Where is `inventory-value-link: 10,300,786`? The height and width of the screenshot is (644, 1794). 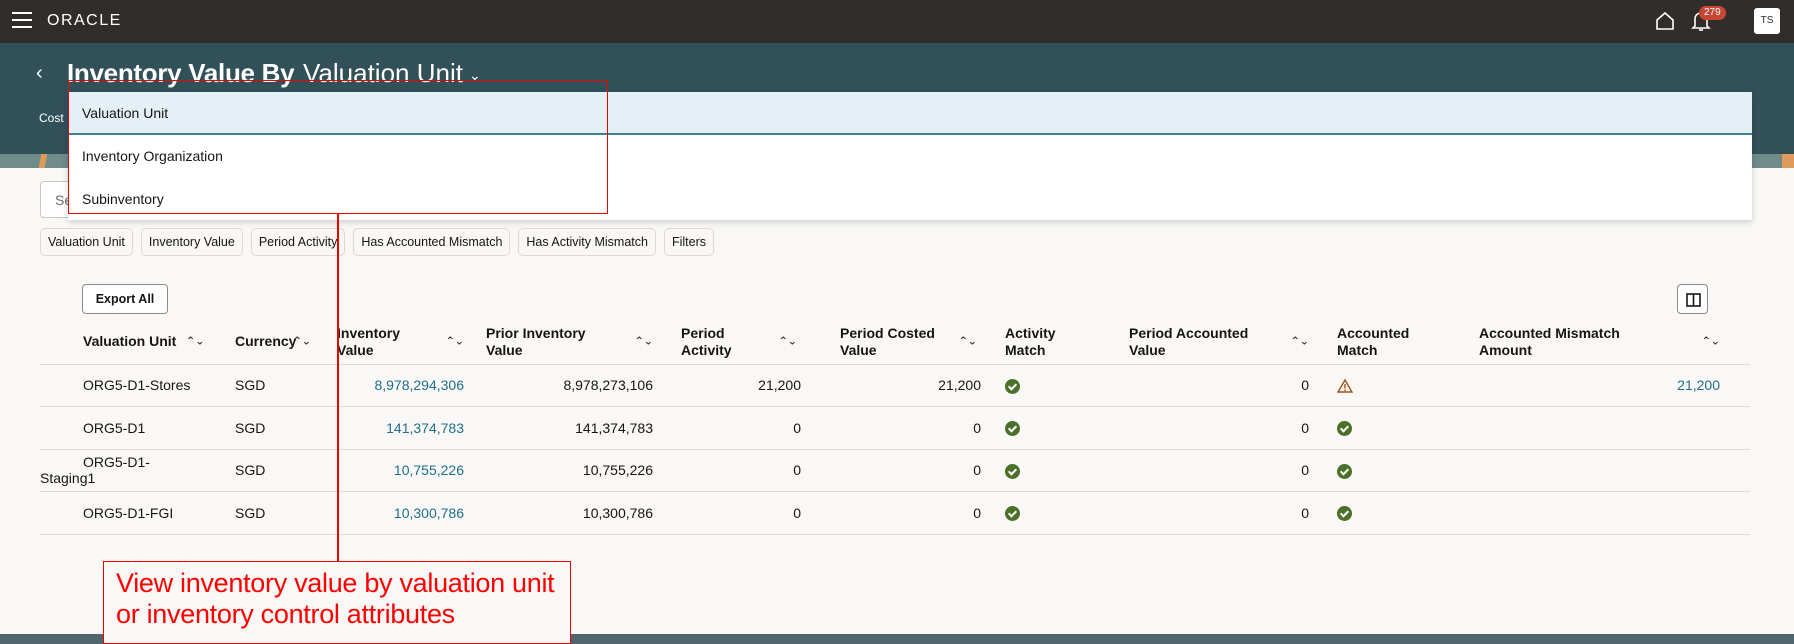
inventory-value-link: 10,300,786 is located at coordinates (428, 512).